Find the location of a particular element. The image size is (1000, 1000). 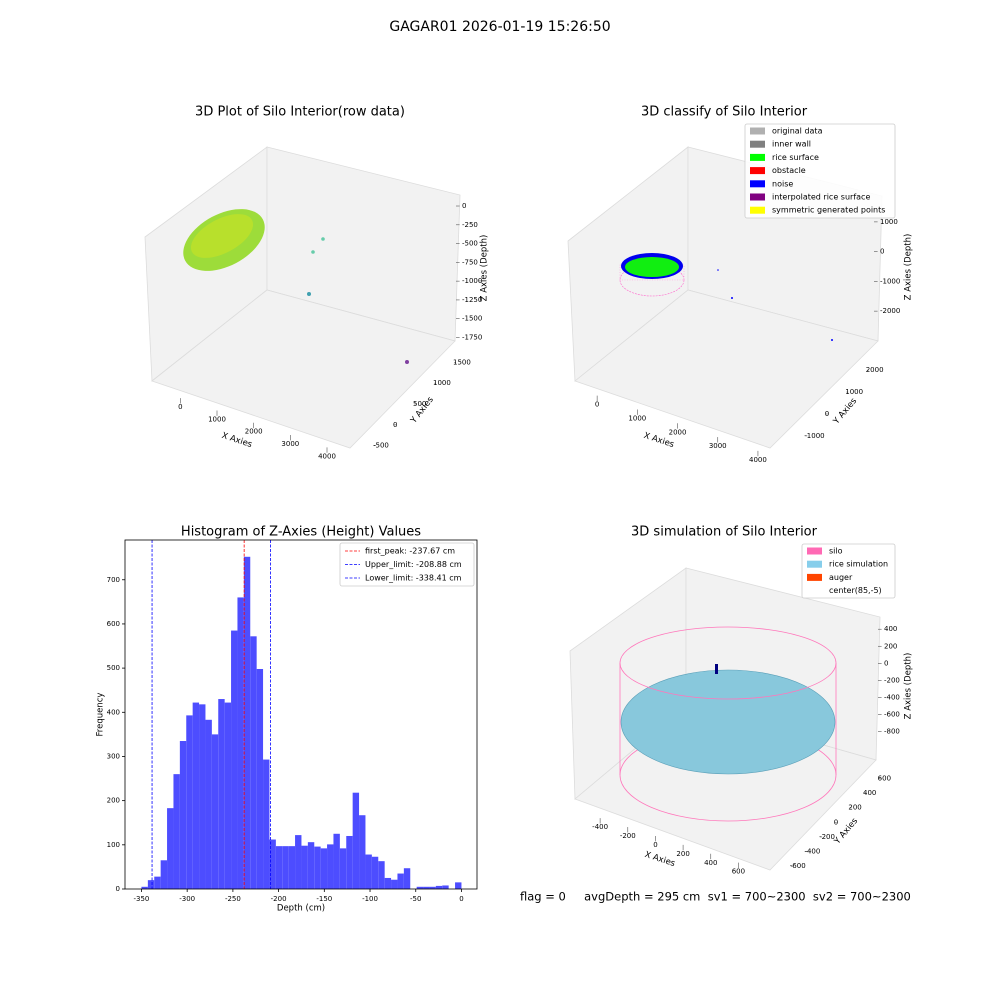

wall is located at coordinates (652, 272).